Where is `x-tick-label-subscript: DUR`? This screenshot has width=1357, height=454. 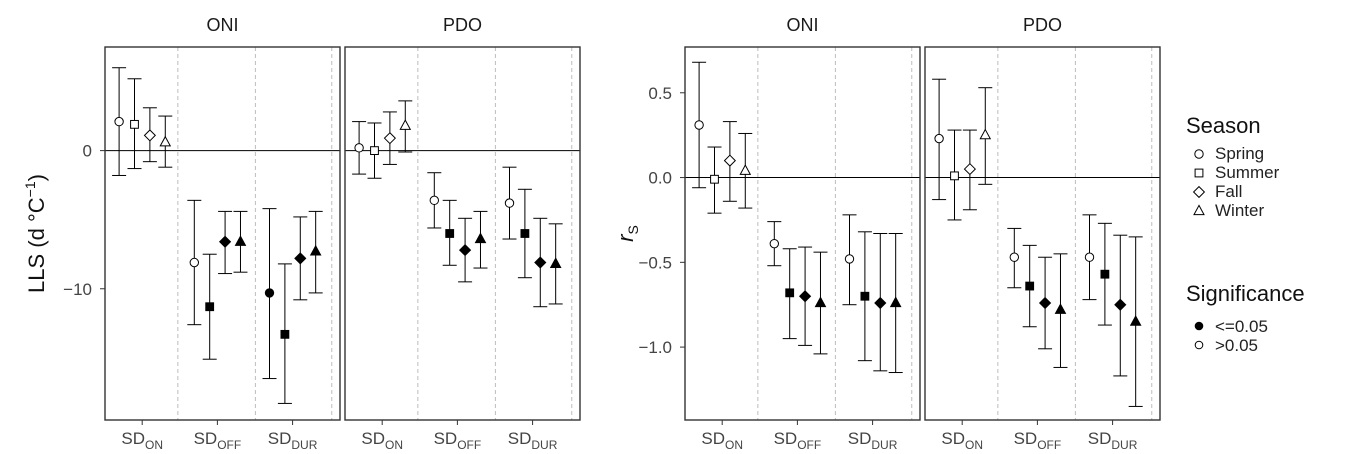 x-tick-label-subscript: DUR is located at coordinates (884, 445).